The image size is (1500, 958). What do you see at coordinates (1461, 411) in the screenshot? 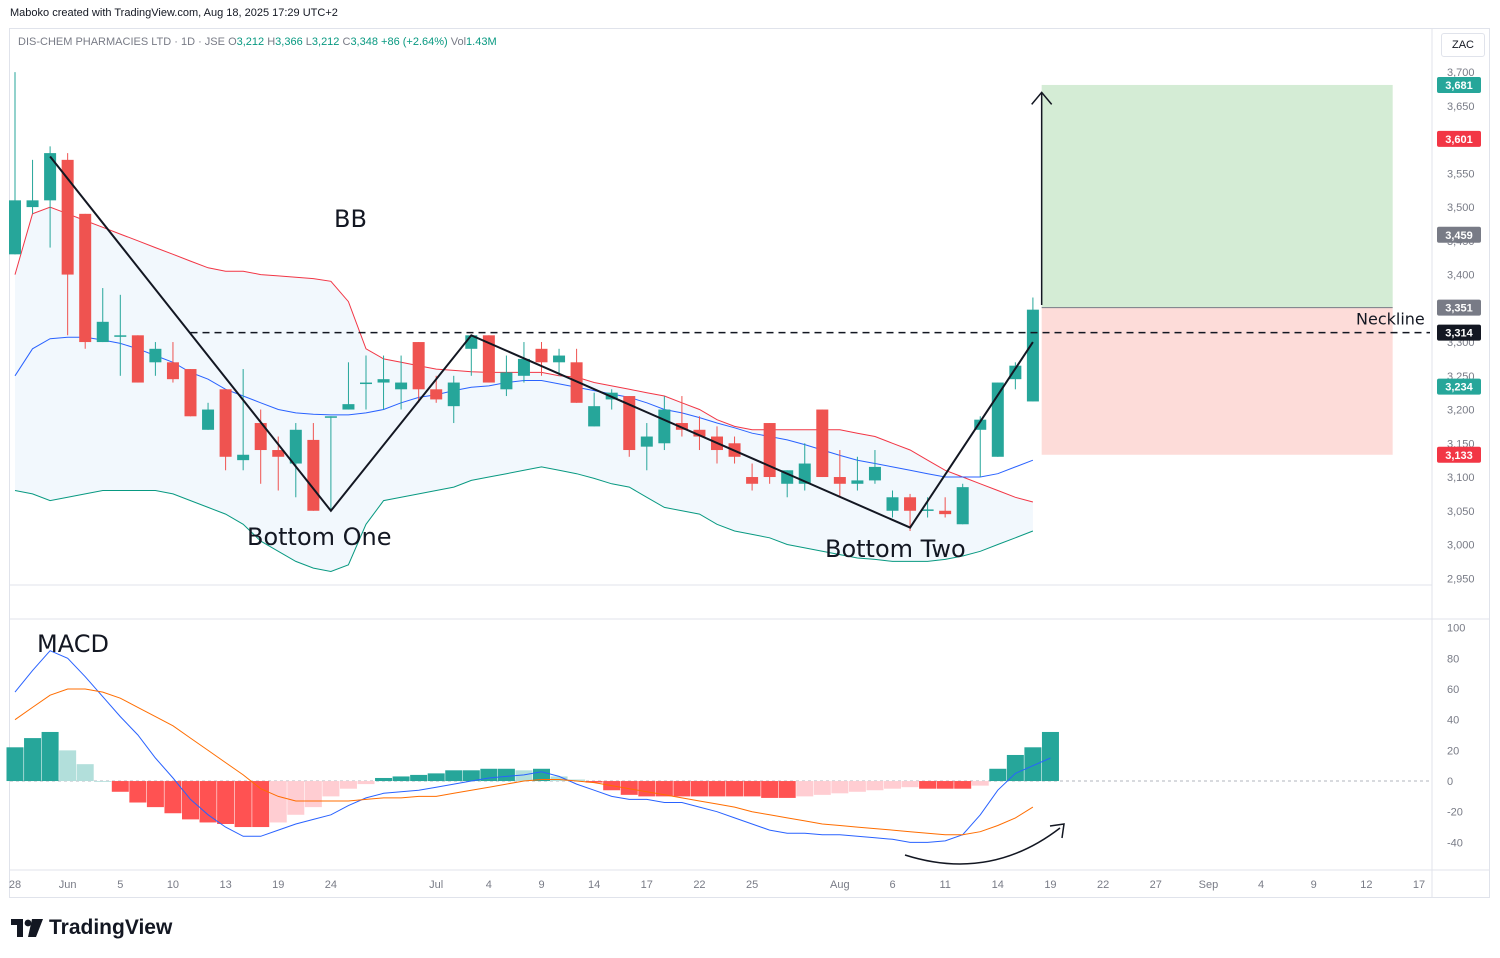
I see `price-tick-label: 3,200` at bounding box center [1461, 411].